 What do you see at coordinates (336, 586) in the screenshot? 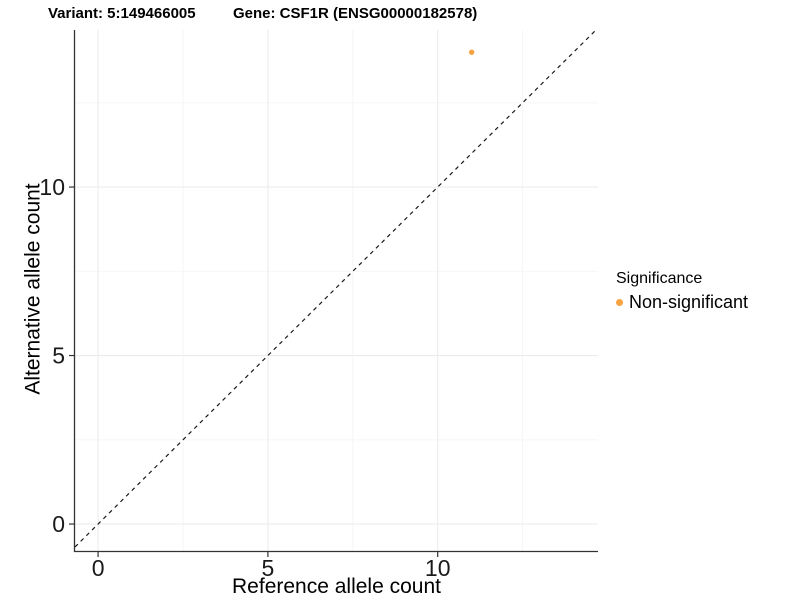
I see `x-axis-title: Reference allele count` at bounding box center [336, 586].